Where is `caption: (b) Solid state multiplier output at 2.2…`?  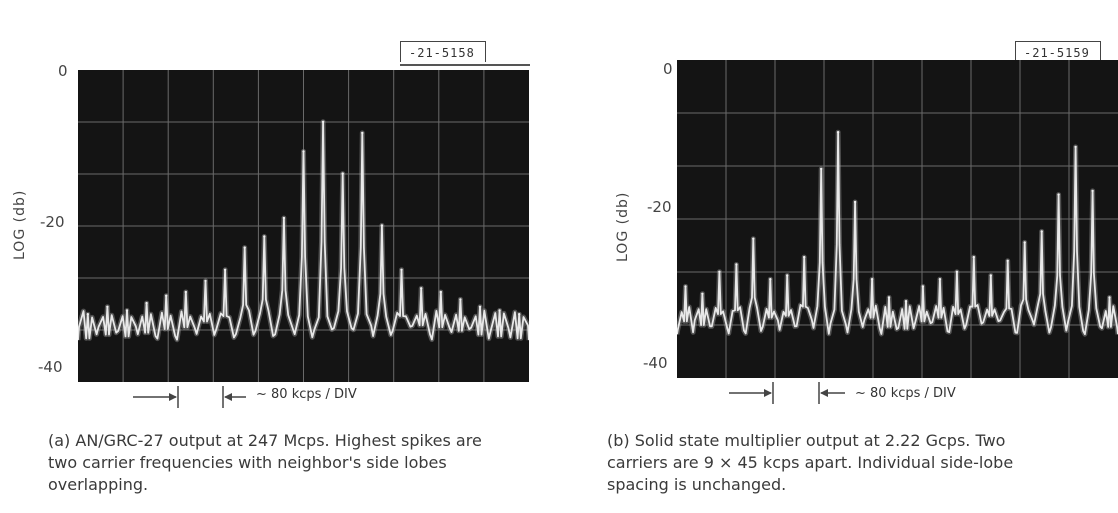
caption: (b) Solid state multiplier output at 2.2… is located at coordinates (810, 462).